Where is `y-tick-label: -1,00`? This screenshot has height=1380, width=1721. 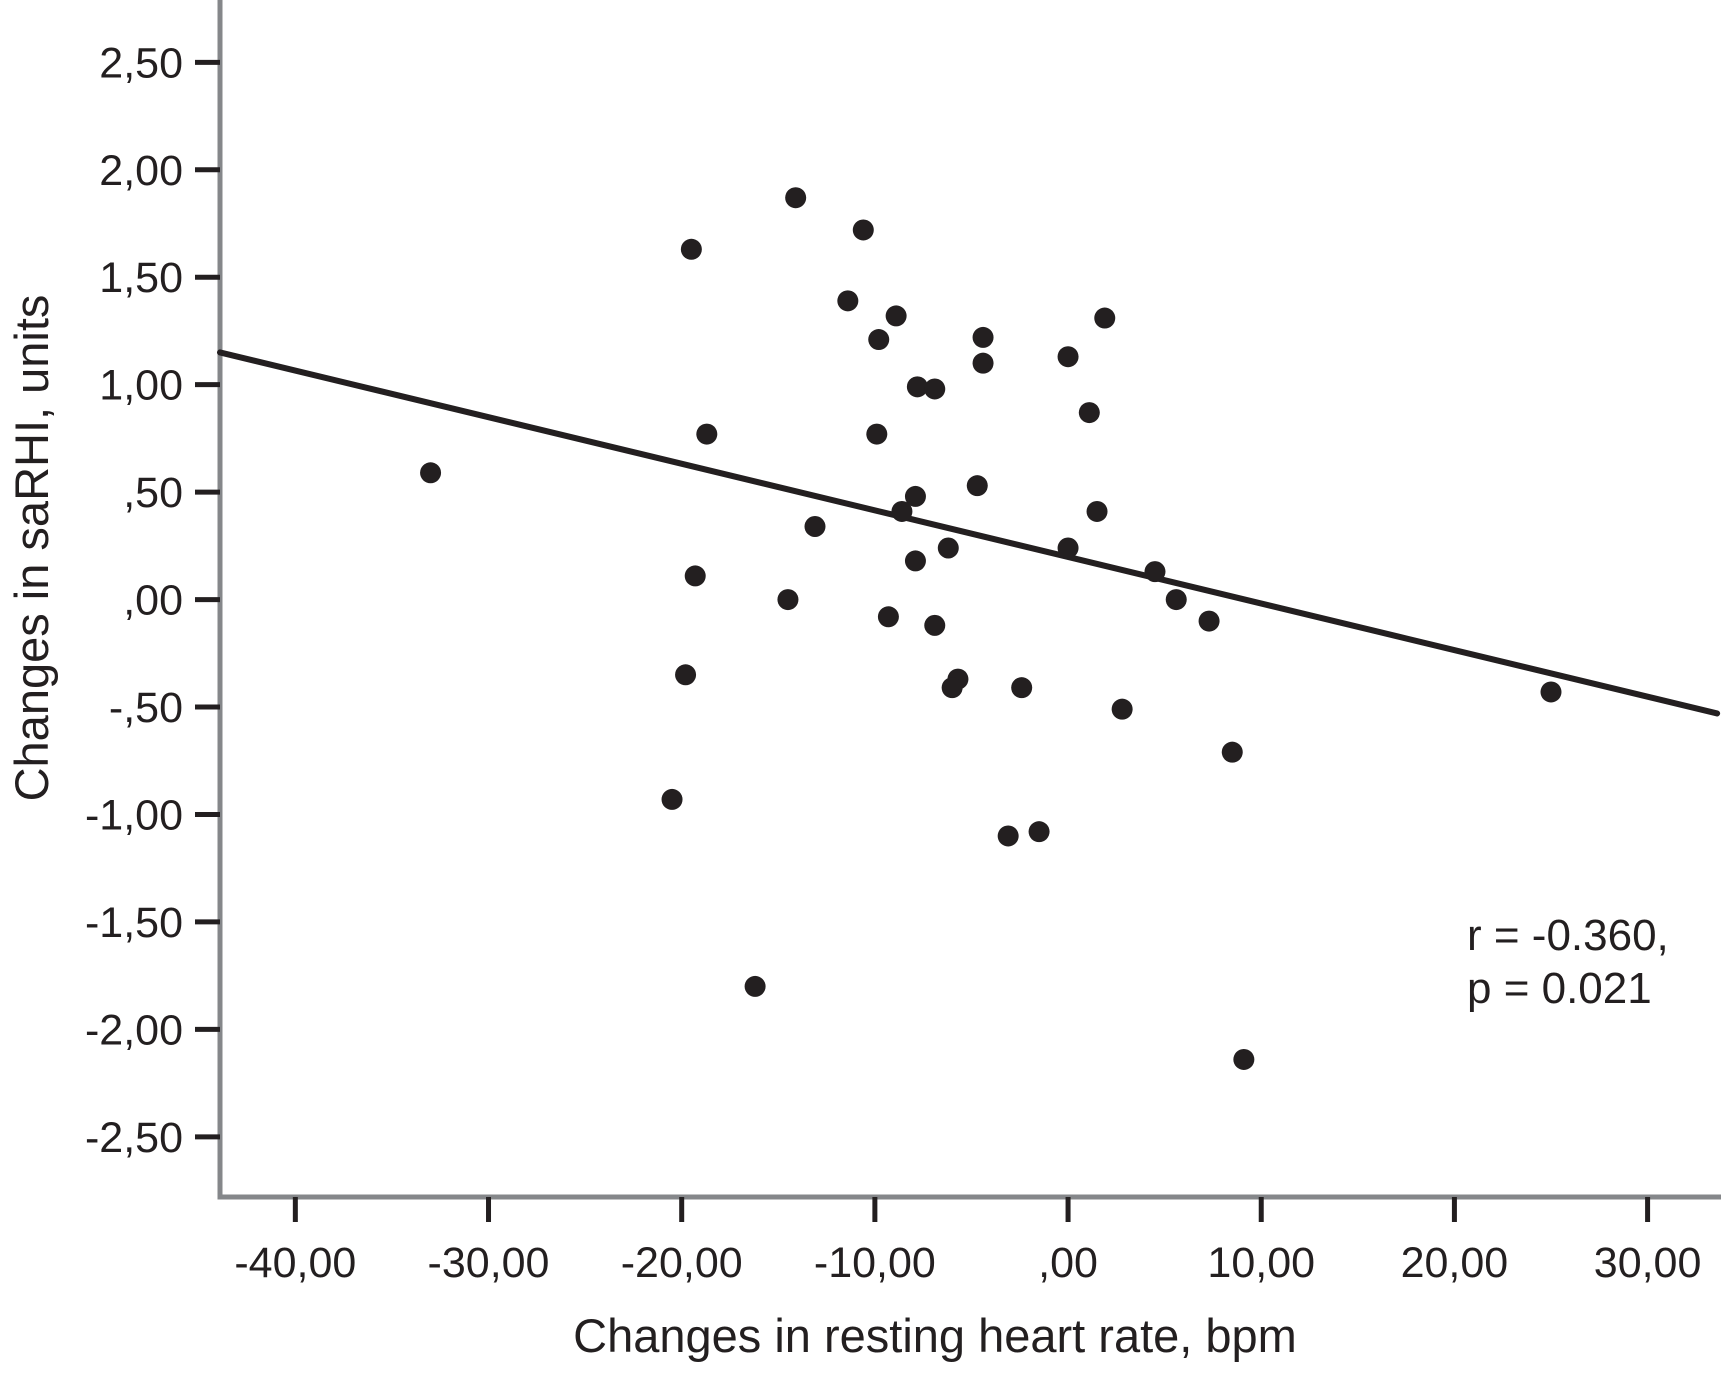 y-tick-label: -1,00 is located at coordinates (134, 815).